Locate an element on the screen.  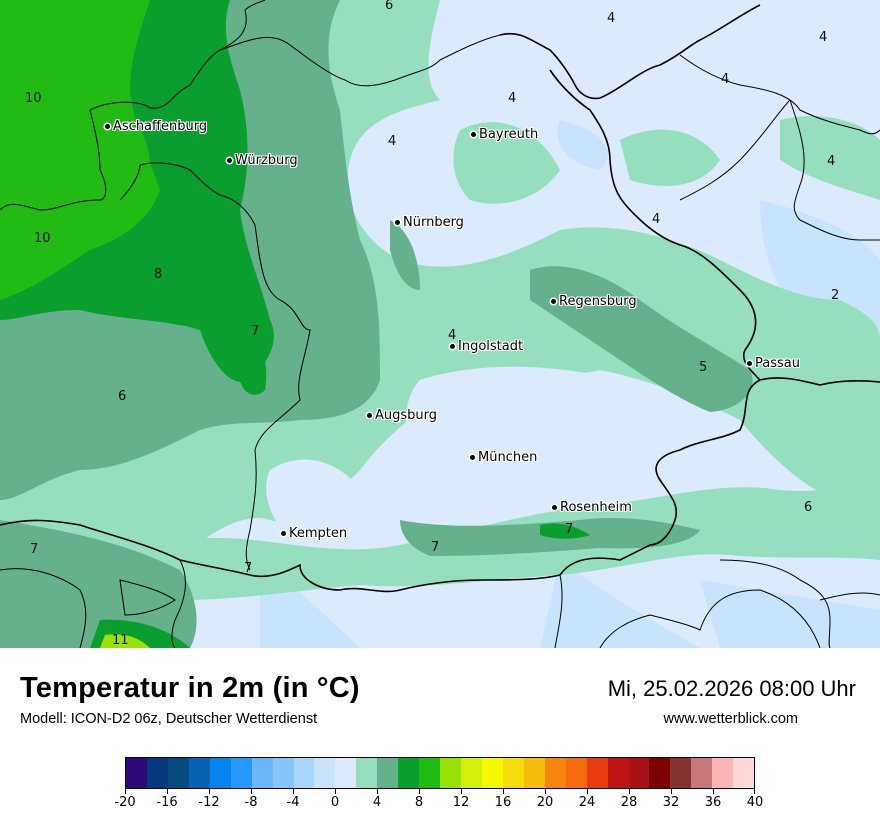
colorbar-tick-label: -16 is located at coordinates (167, 802).